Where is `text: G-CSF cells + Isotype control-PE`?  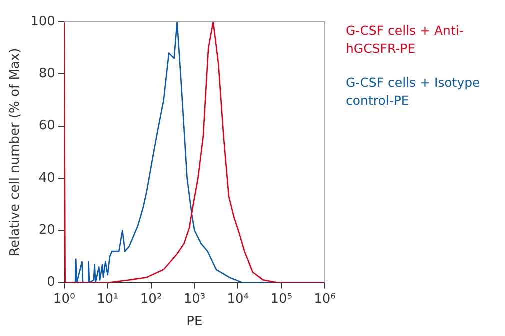
text: G-CSF cells + Isotype control-PE is located at coordinates (414, 92).